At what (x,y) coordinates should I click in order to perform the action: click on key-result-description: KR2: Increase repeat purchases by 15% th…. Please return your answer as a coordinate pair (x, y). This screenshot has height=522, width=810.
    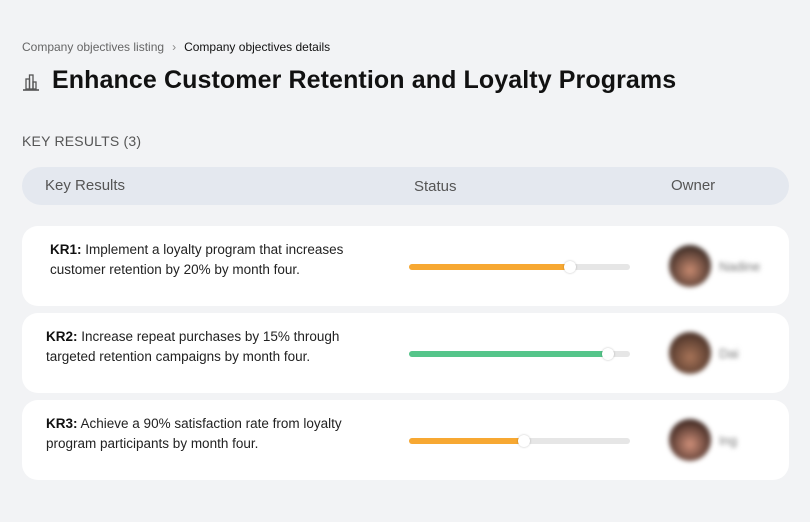
    Looking at the image, I should click on (211, 347).